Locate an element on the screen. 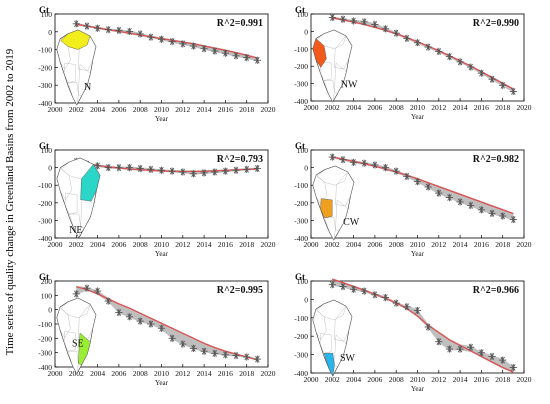  basin-name-label: CW is located at coordinates (351, 222).